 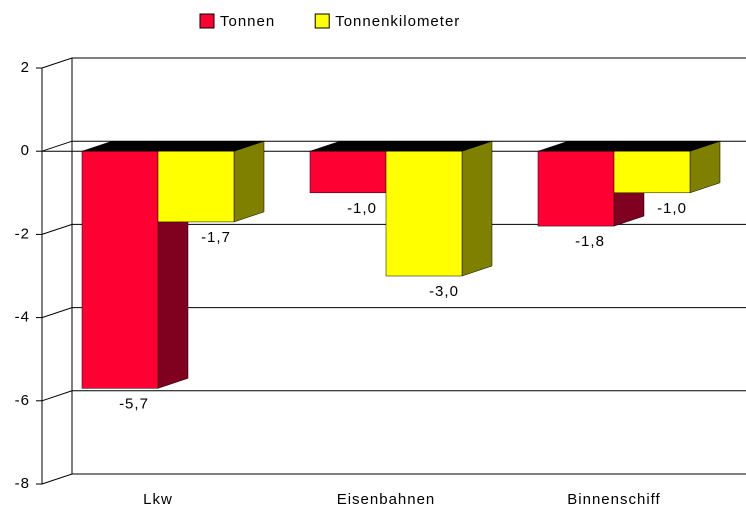 I want to click on y-tick-label: 0, so click(x=25, y=150).